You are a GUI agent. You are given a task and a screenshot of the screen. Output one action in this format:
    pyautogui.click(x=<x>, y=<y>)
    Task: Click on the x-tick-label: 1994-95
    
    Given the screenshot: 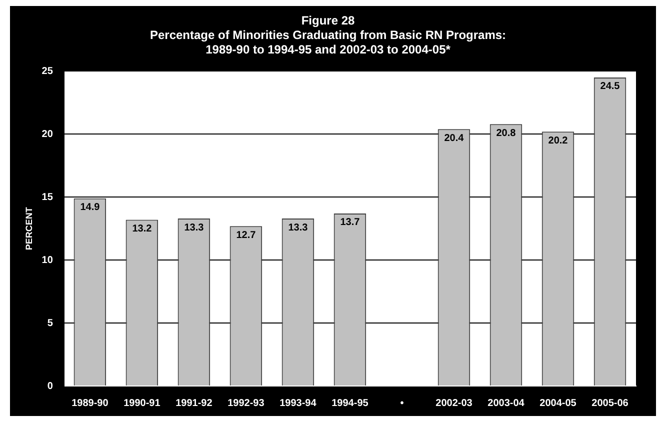 What is the action you would take?
    pyautogui.click(x=350, y=403)
    